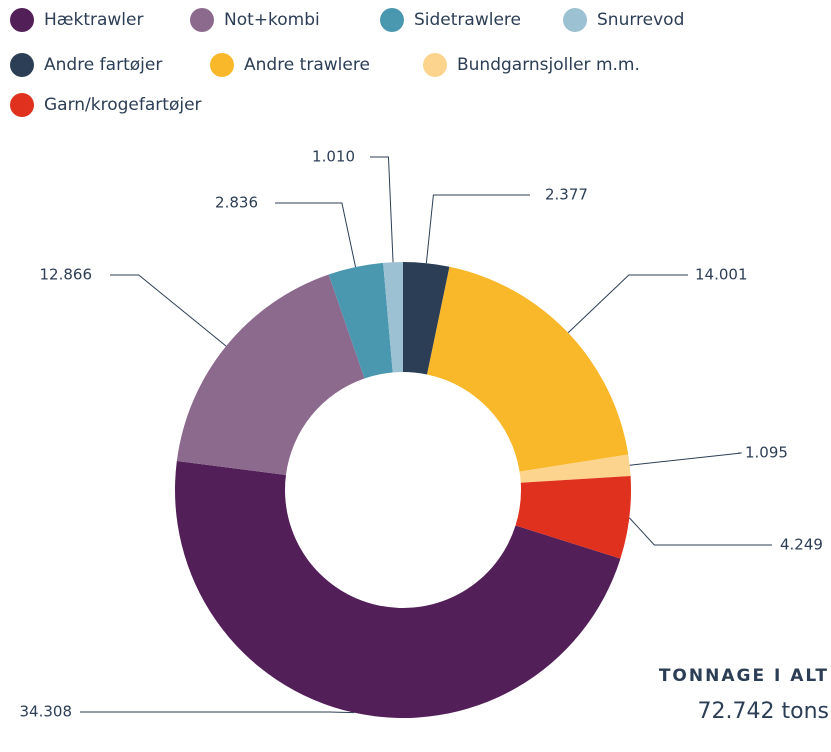  Describe the element at coordinates (766, 453) in the screenshot. I see `value-label: 1.095` at that location.